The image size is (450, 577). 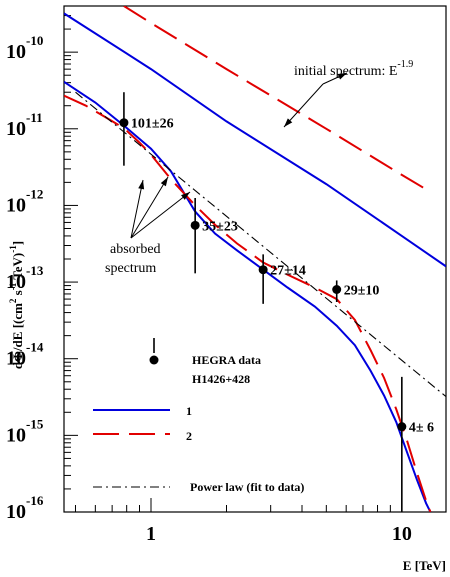 I want to click on x-axis-title: E [TeV], so click(x=424, y=565).